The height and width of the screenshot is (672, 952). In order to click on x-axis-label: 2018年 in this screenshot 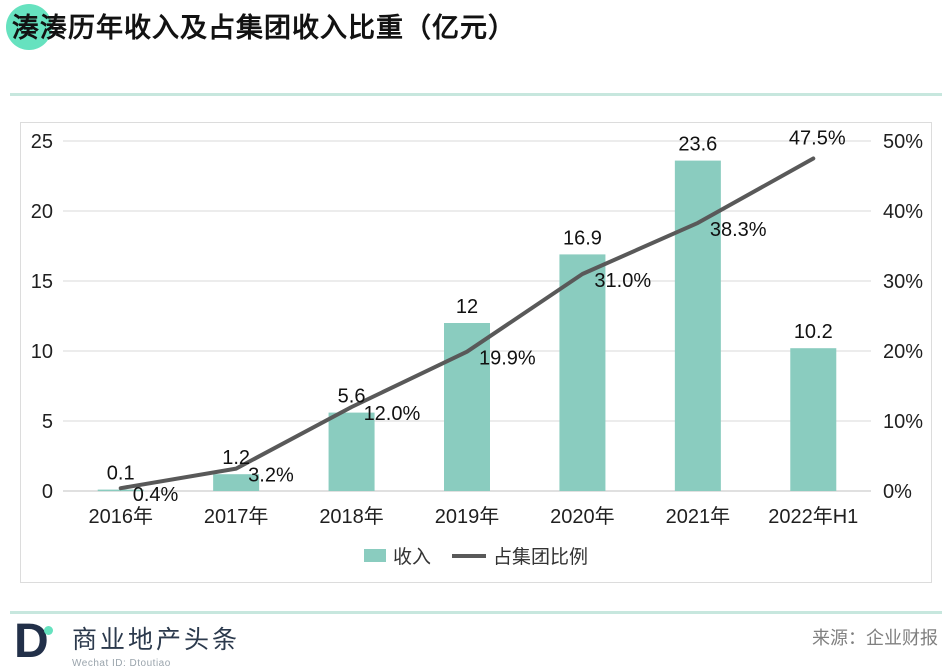, I will do `click(351, 516)`.